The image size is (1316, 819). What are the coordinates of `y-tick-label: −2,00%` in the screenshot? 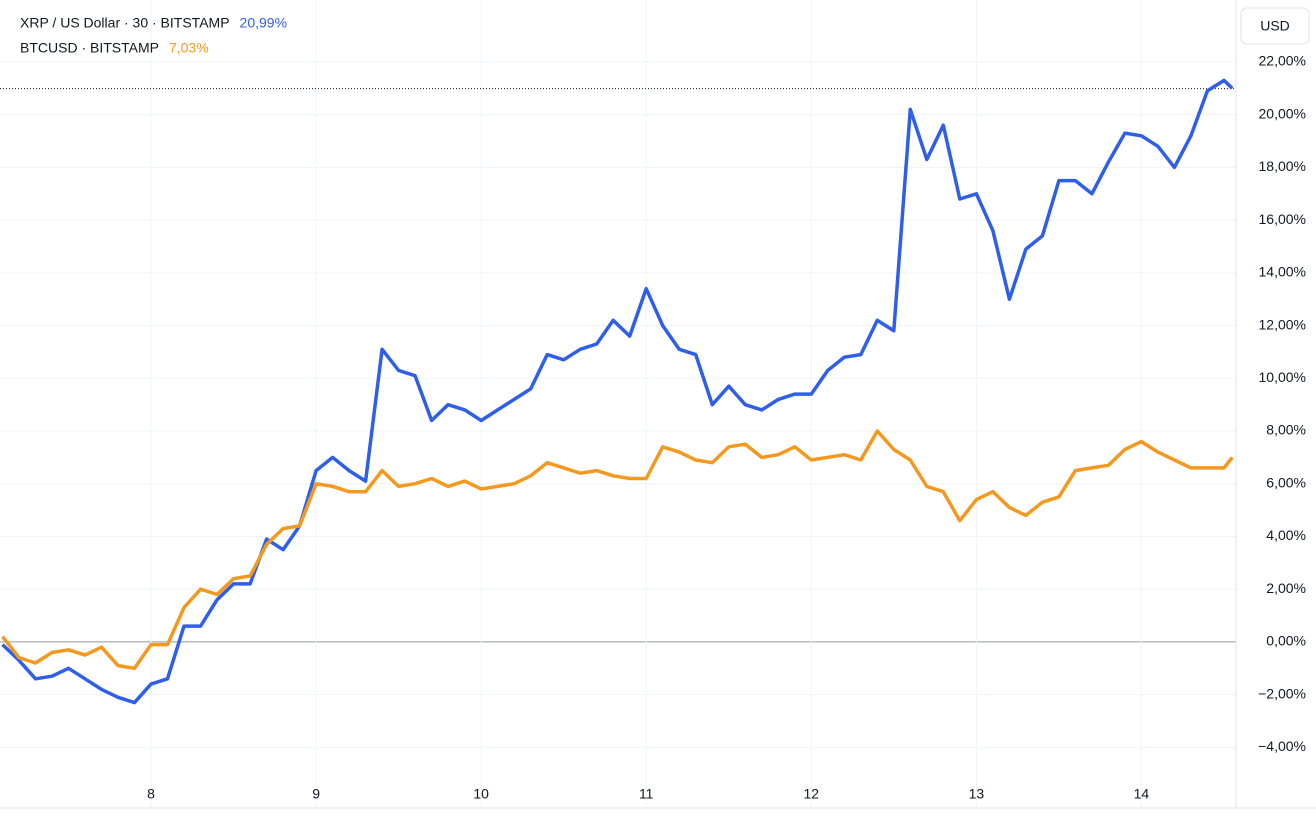 It's located at (1282, 693).